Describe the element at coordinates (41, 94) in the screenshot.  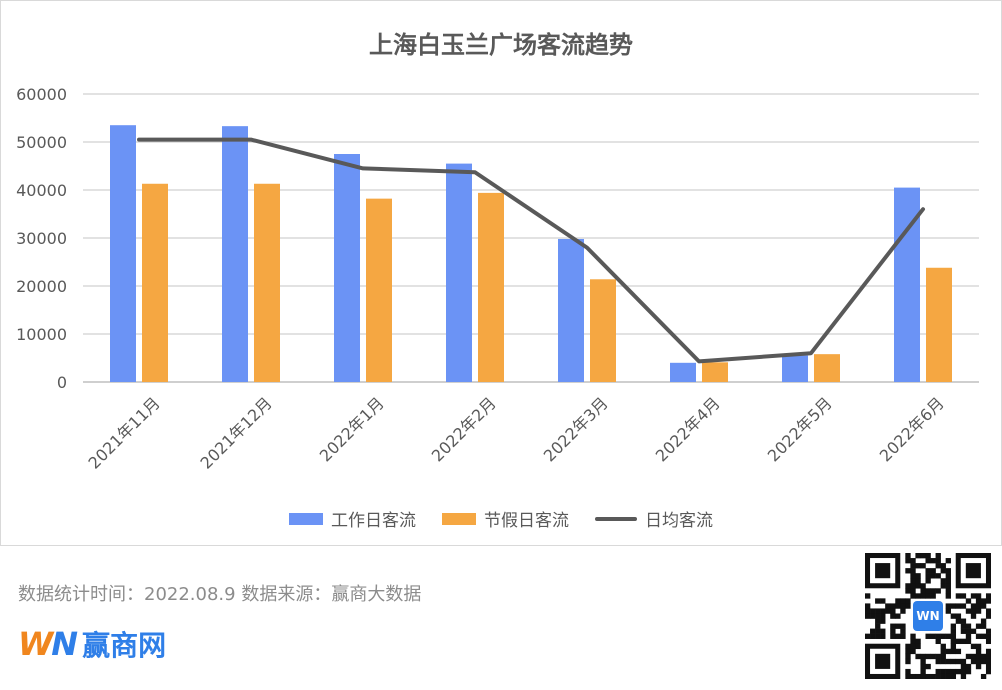
I see `y-tick-label: 60000` at that location.